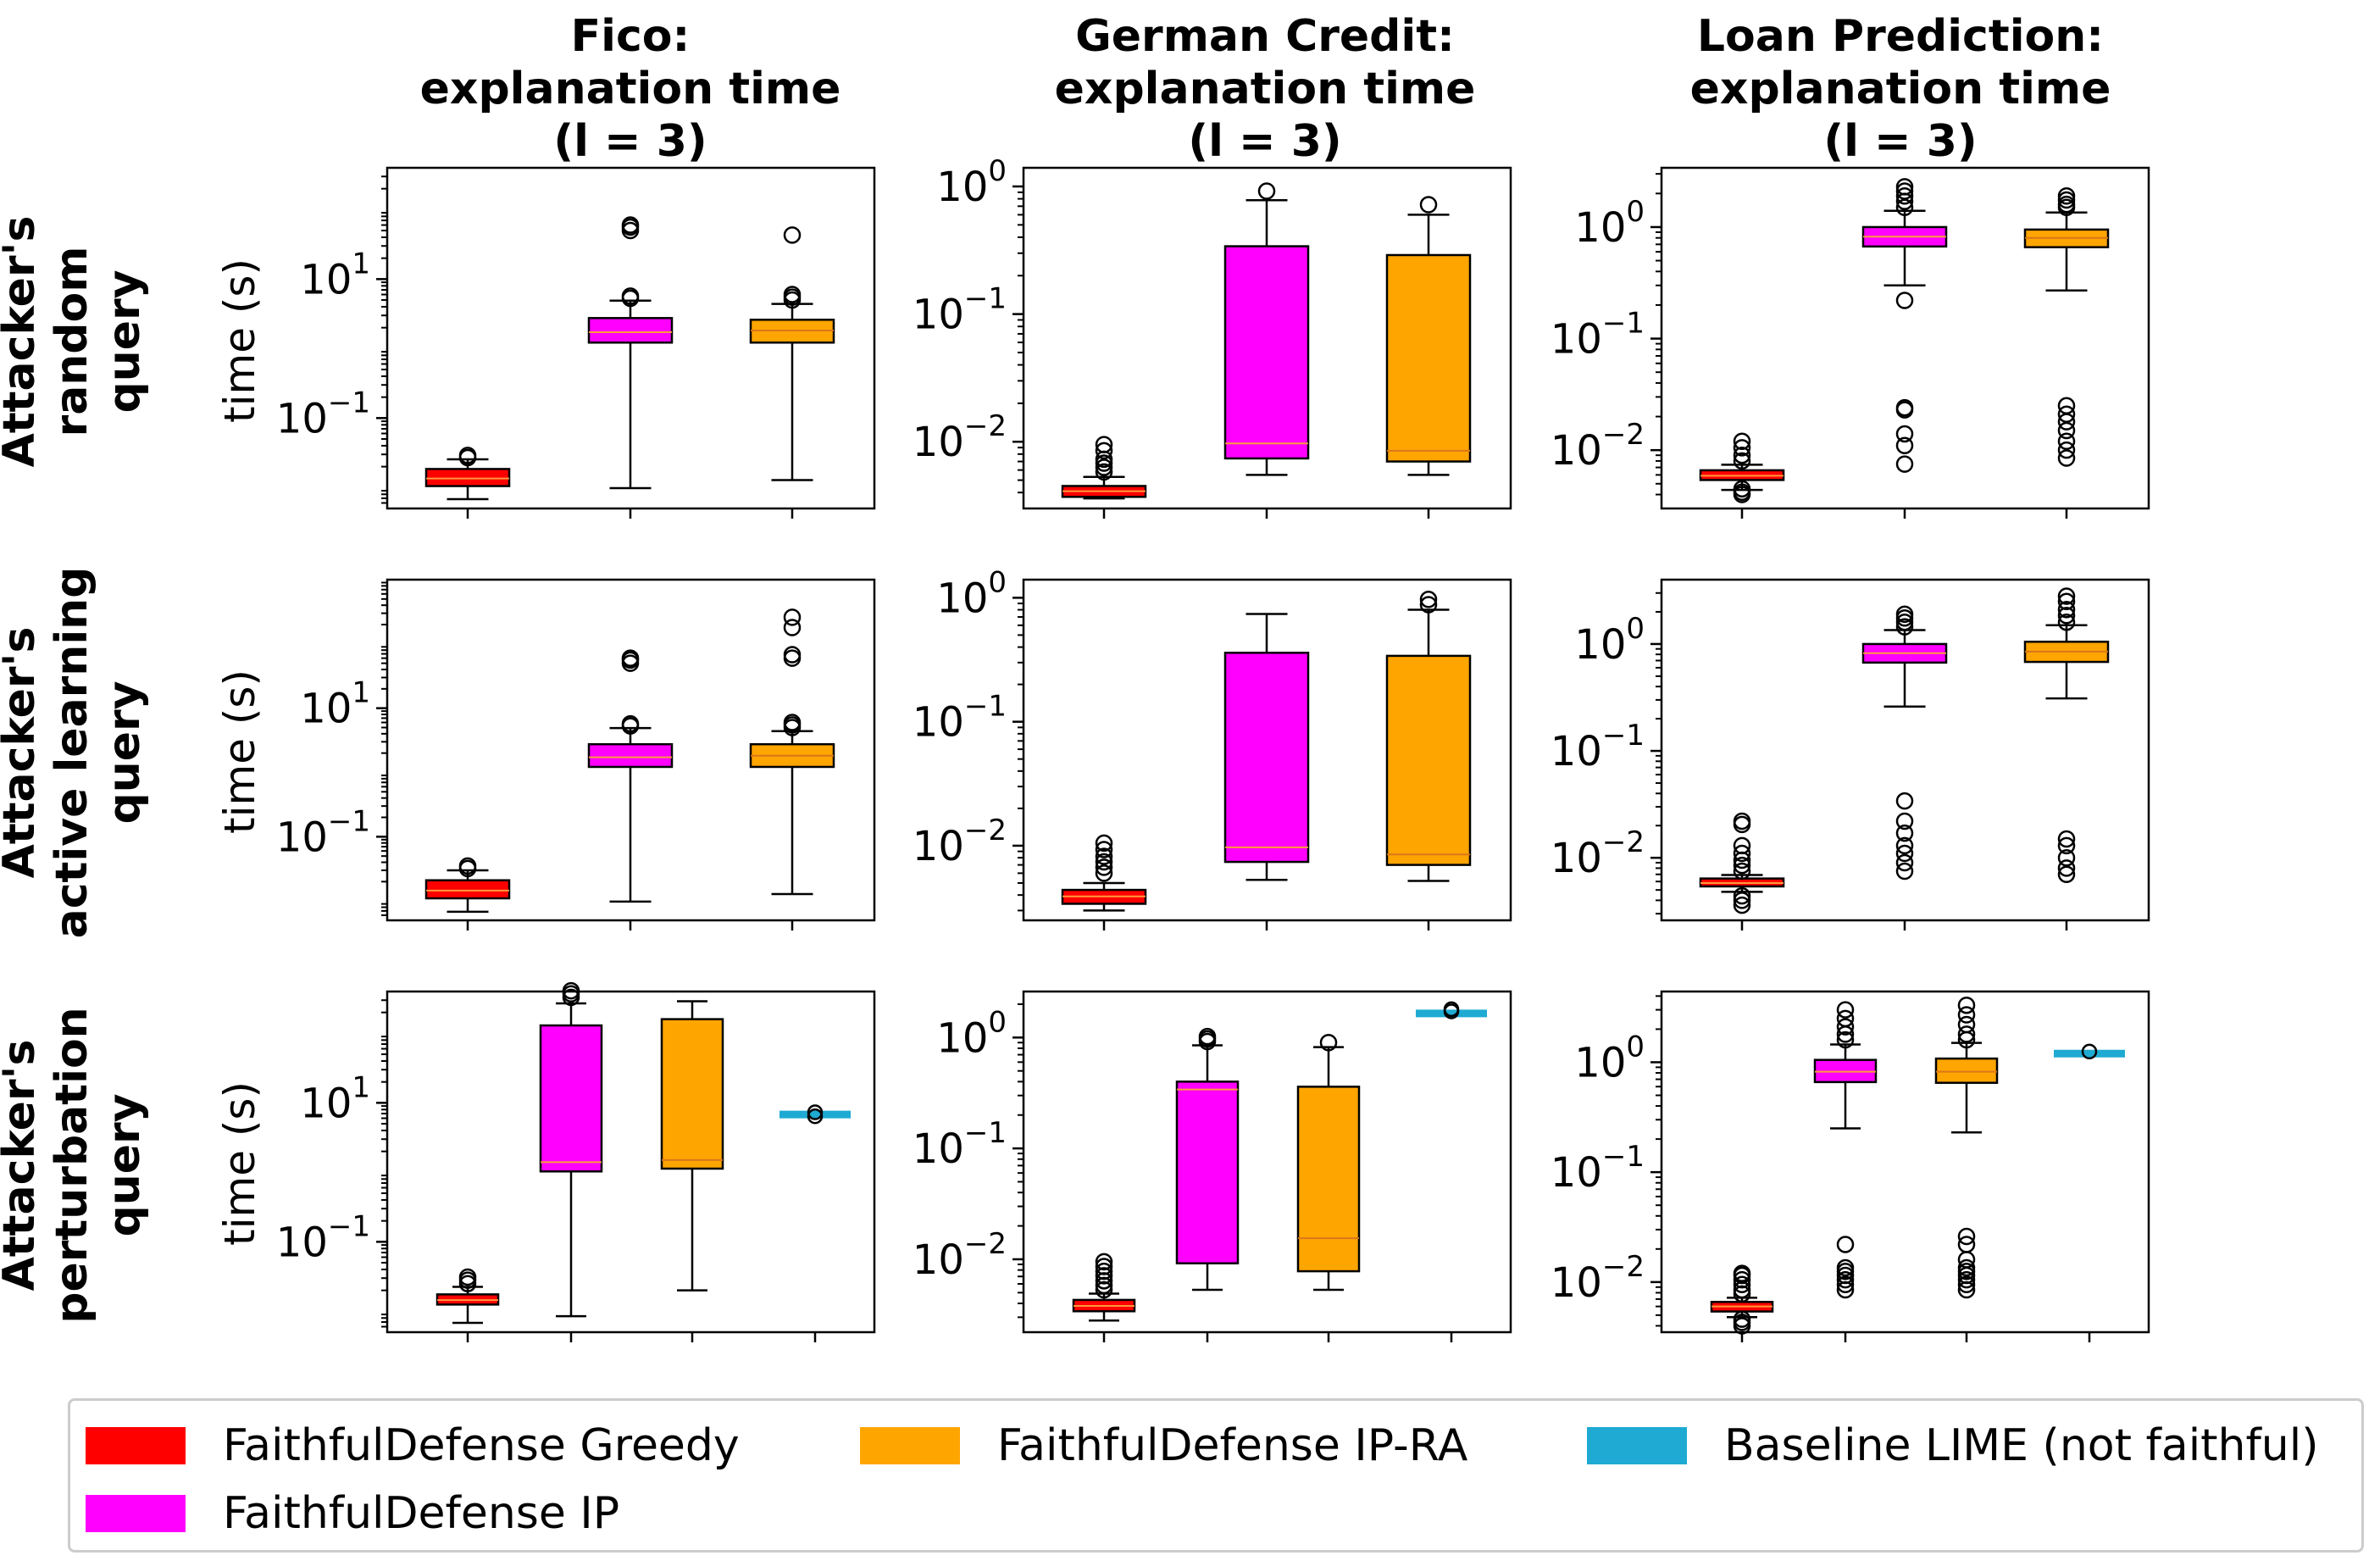 Image resolution: width=2380 pixels, height=1561 pixels. What do you see at coordinates (1623, 842) in the screenshot?
I see `y-tick-exponent: −2` at bounding box center [1623, 842].